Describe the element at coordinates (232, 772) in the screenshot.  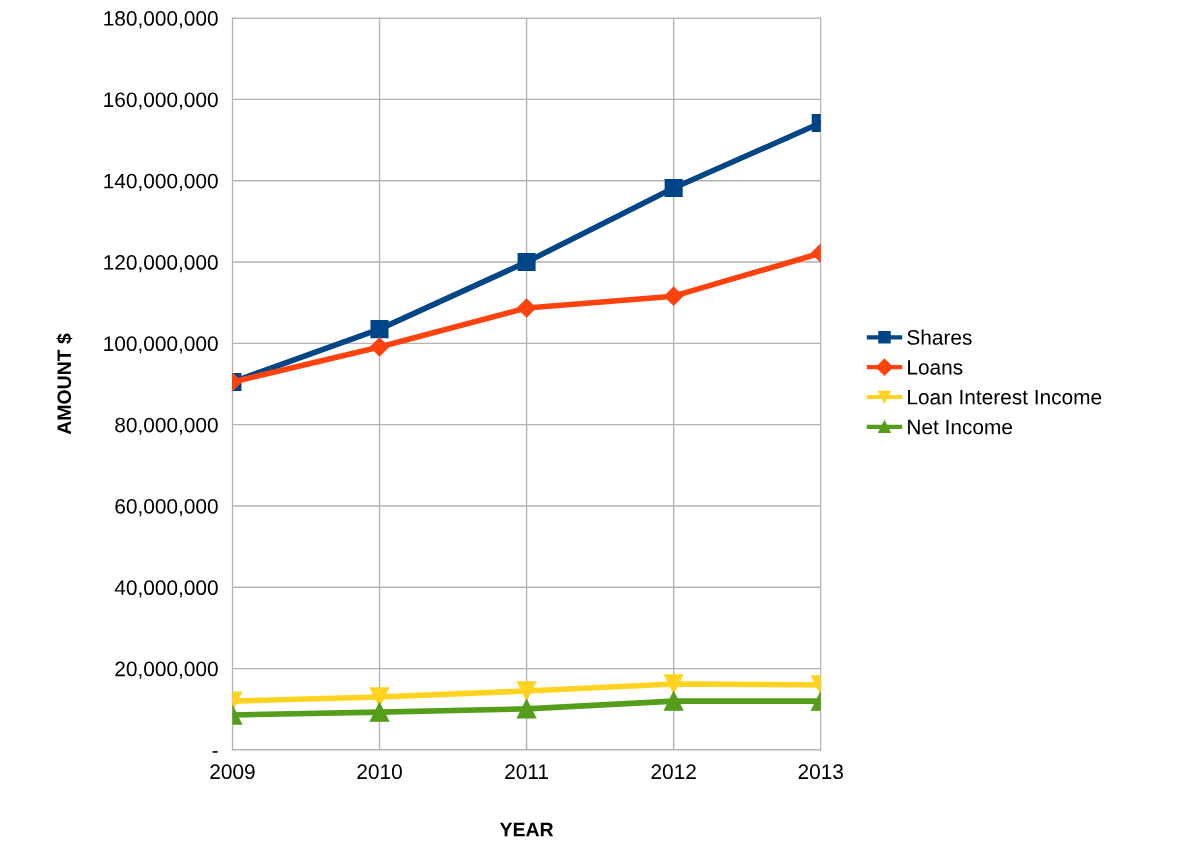
I see `x-tick-label: 2009` at that location.